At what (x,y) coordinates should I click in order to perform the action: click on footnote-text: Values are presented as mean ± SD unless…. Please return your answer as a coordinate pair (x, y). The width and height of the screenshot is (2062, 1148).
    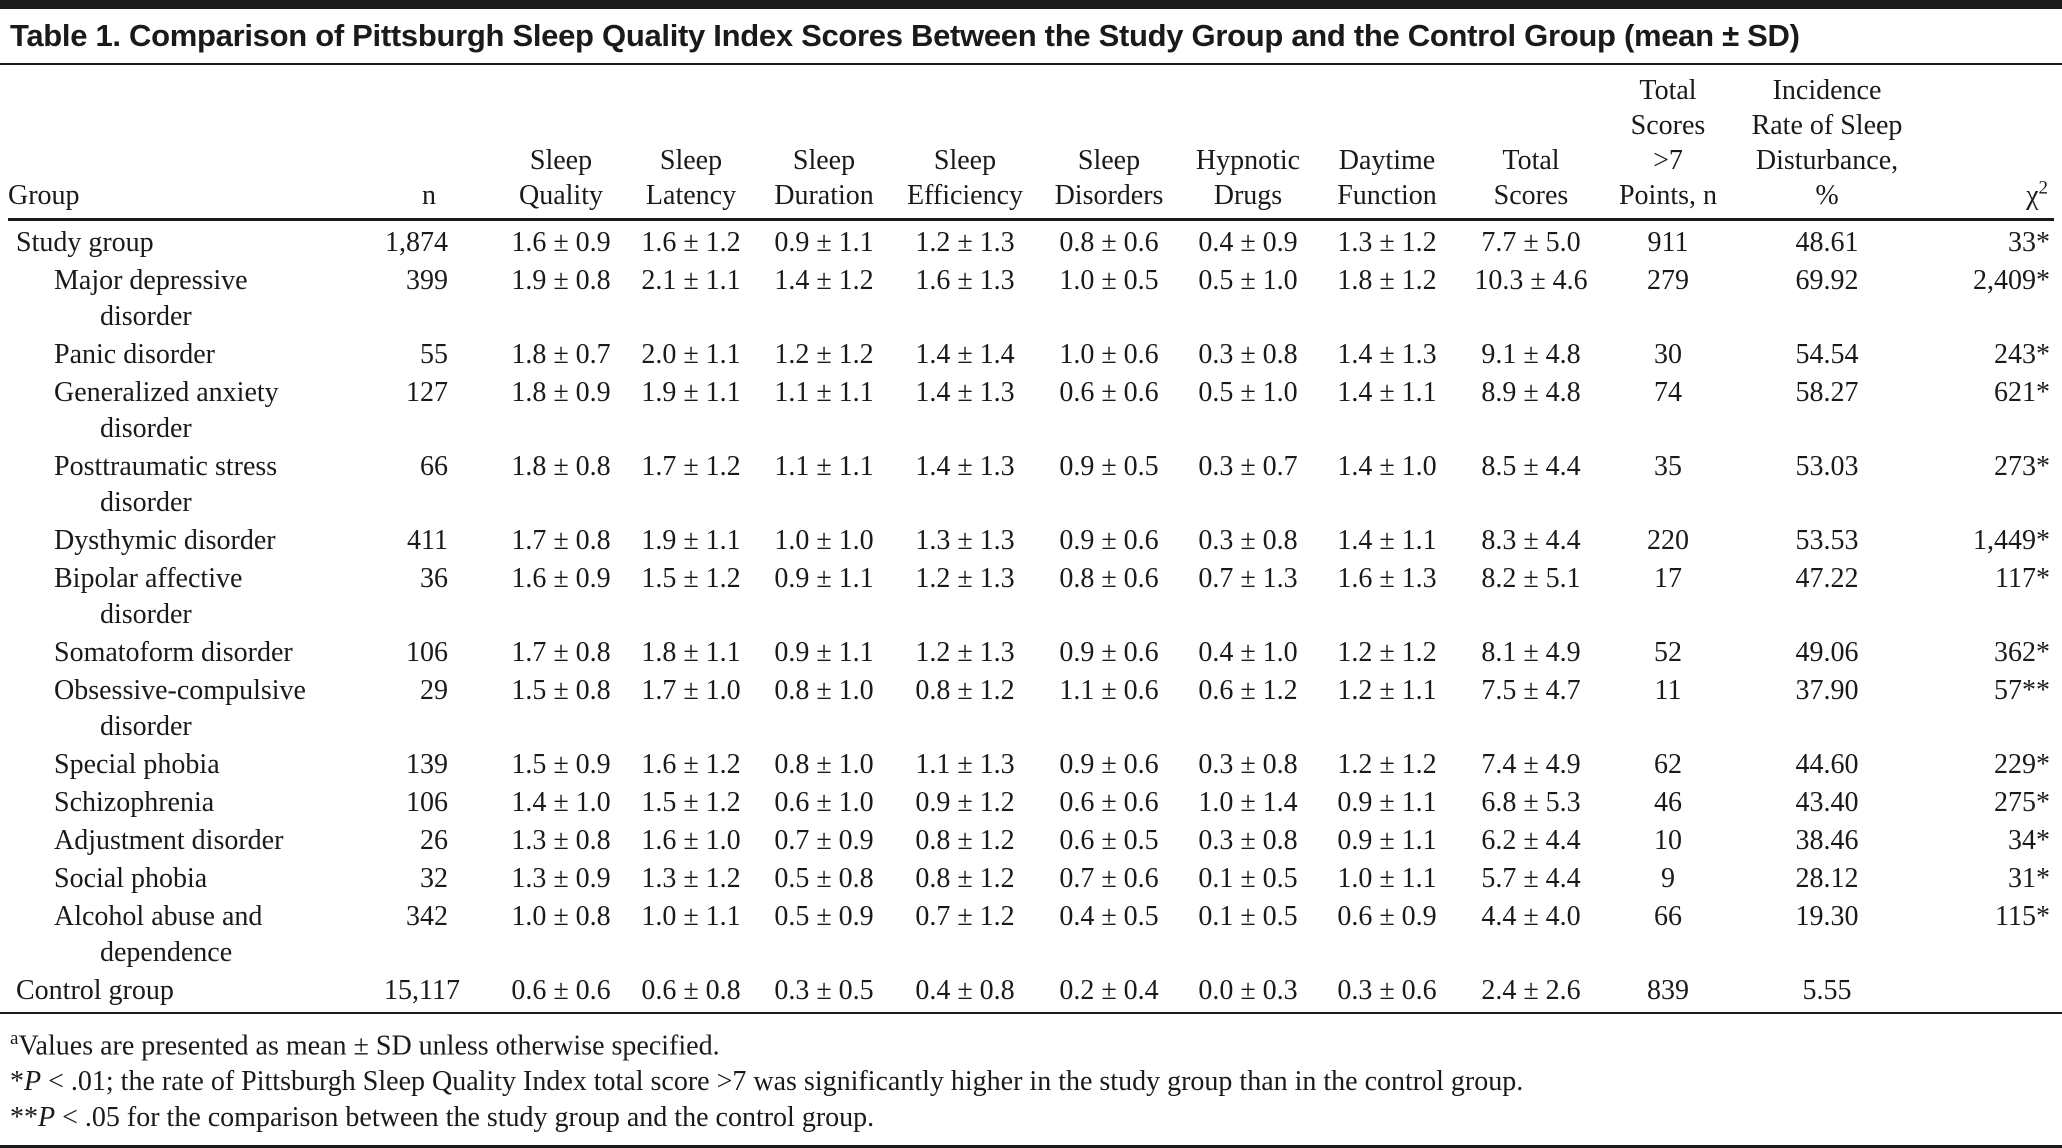
    Looking at the image, I should click on (369, 1046).